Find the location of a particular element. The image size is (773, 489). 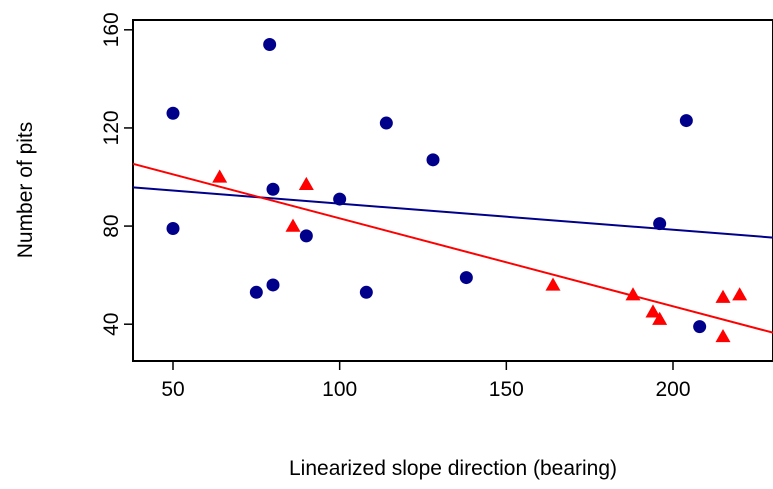

x-tick-label: 100 is located at coordinates (339, 389).